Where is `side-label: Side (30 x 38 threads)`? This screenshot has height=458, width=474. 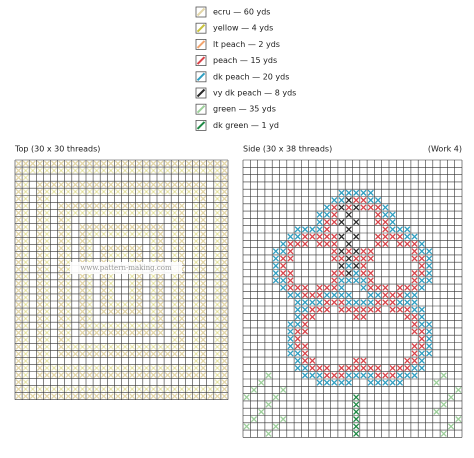 side-label: Side (30 x 38 threads) is located at coordinates (287, 149).